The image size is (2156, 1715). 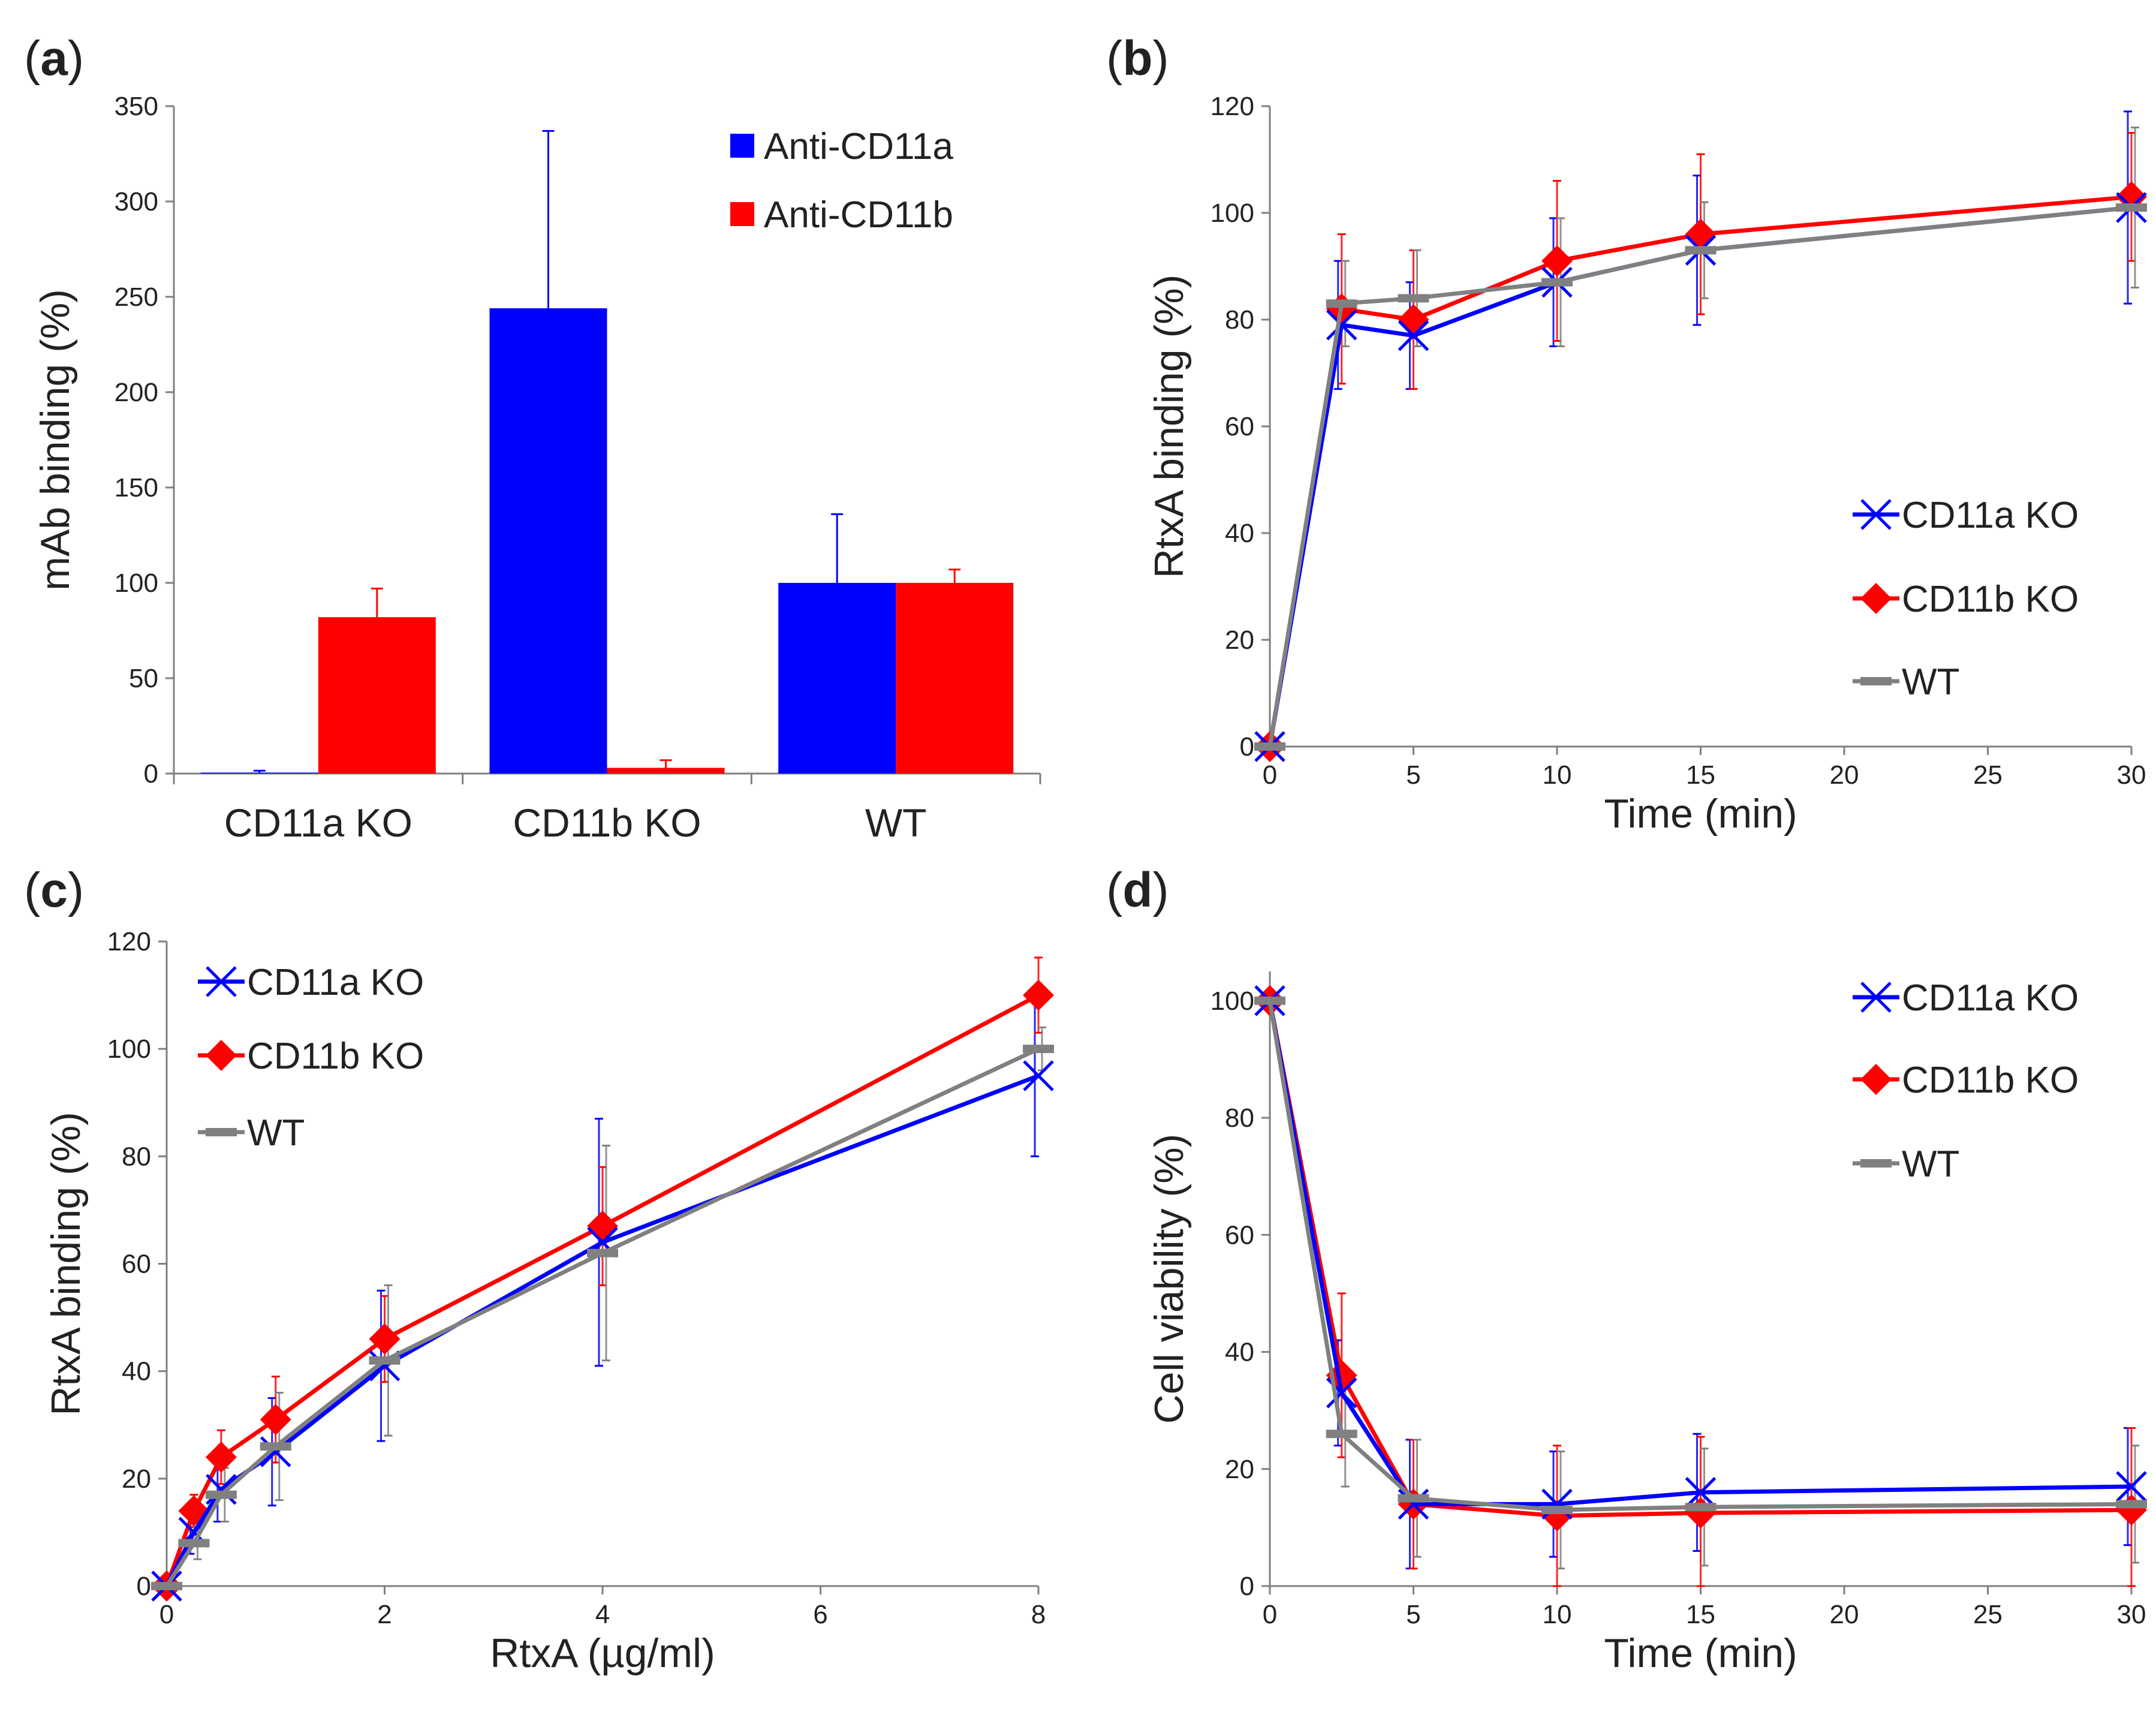 I want to click on y-axis-title: RtxA binding (%), so click(x=1169, y=426).